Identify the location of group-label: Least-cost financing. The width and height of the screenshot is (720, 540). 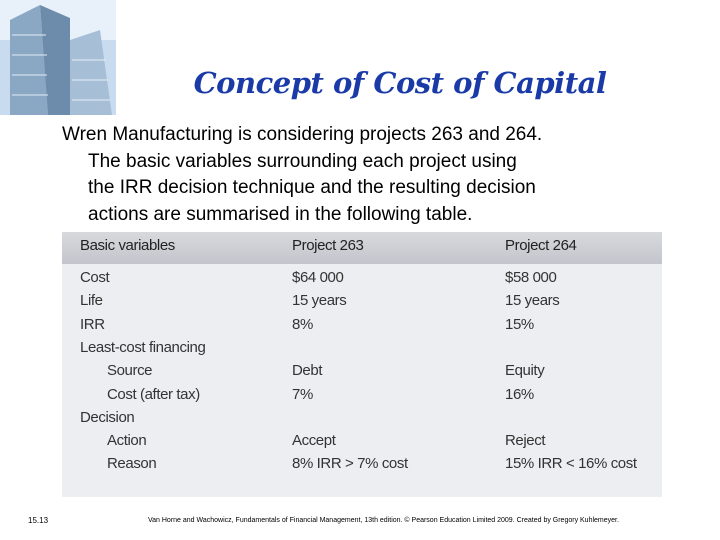
(143, 347).